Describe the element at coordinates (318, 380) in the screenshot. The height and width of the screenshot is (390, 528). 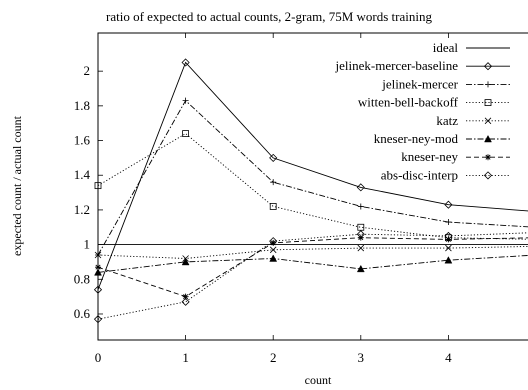
I see `x-axis-label: count` at that location.